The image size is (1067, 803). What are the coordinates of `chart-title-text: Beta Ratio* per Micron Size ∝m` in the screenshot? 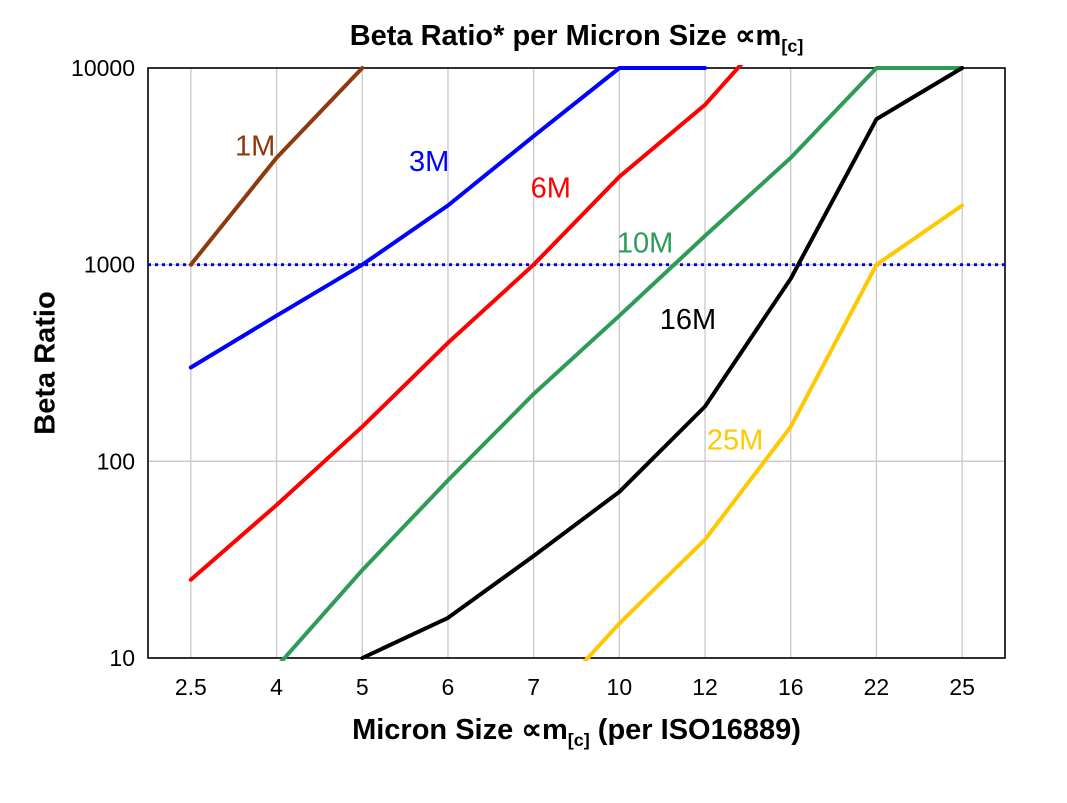 It's located at (565, 36).